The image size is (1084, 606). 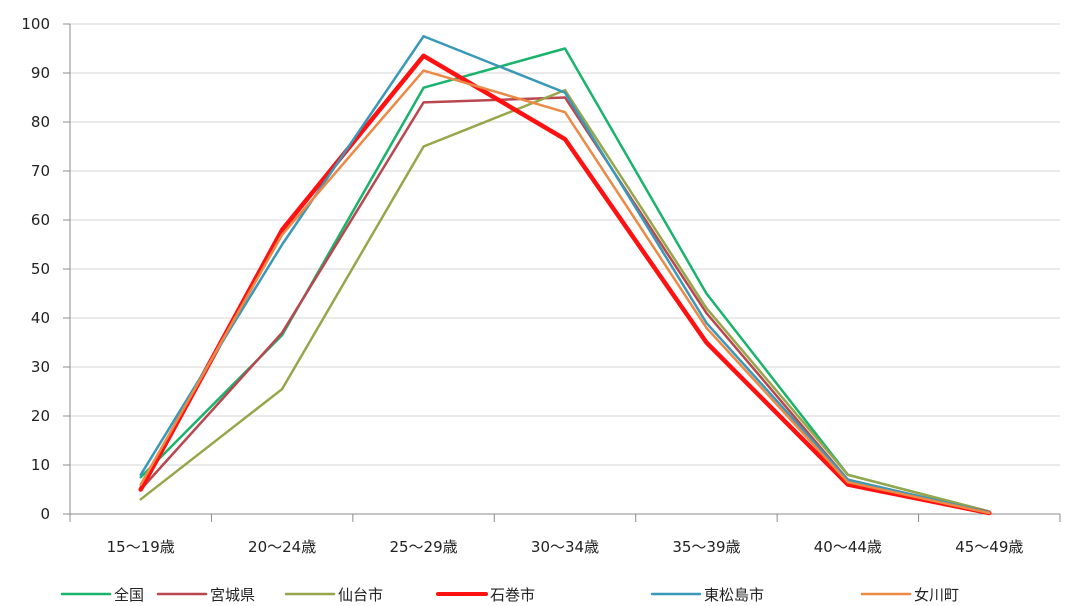 What do you see at coordinates (282, 547) in the screenshot?
I see `x-tick-label-1: 20～24歳` at bounding box center [282, 547].